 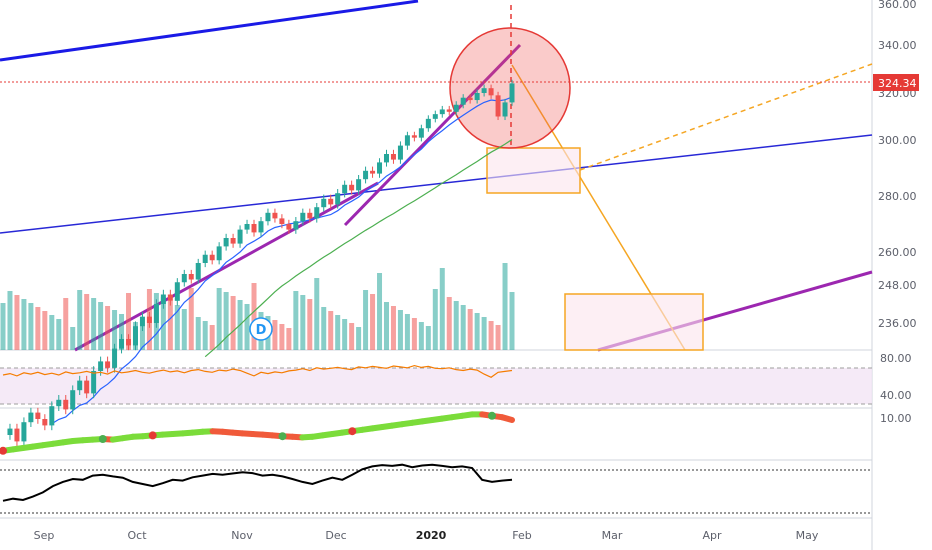 I want to click on dividend-badge-letter: D, so click(x=261, y=330).